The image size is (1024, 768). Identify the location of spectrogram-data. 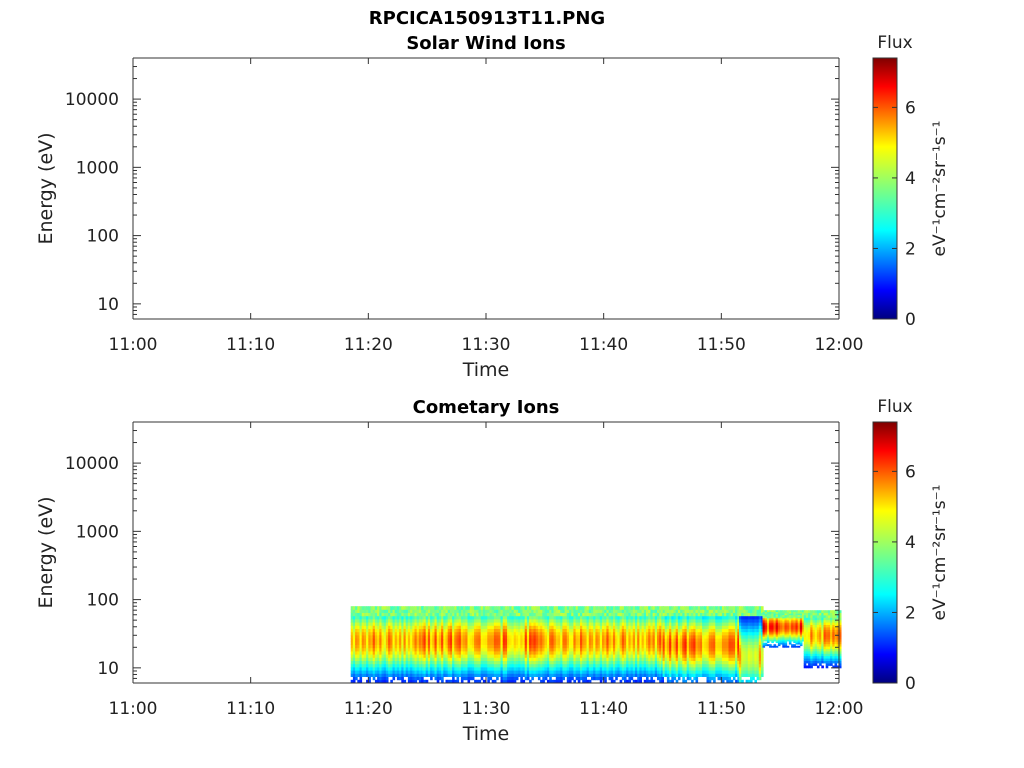
(596, 645).